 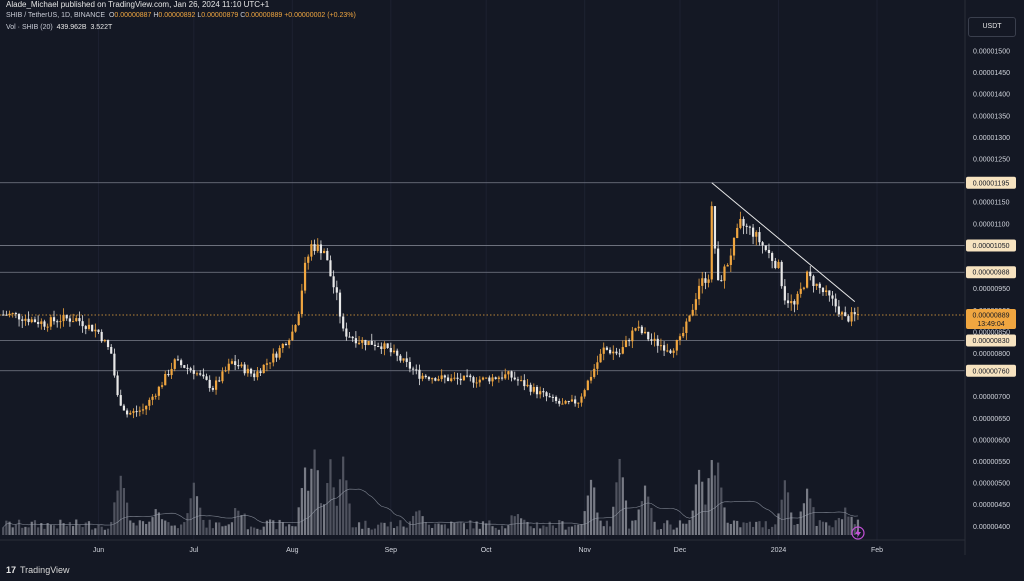 What do you see at coordinates (779, 550) in the screenshot?
I see `x-tick-label: 2024` at bounding box center [779, 550].